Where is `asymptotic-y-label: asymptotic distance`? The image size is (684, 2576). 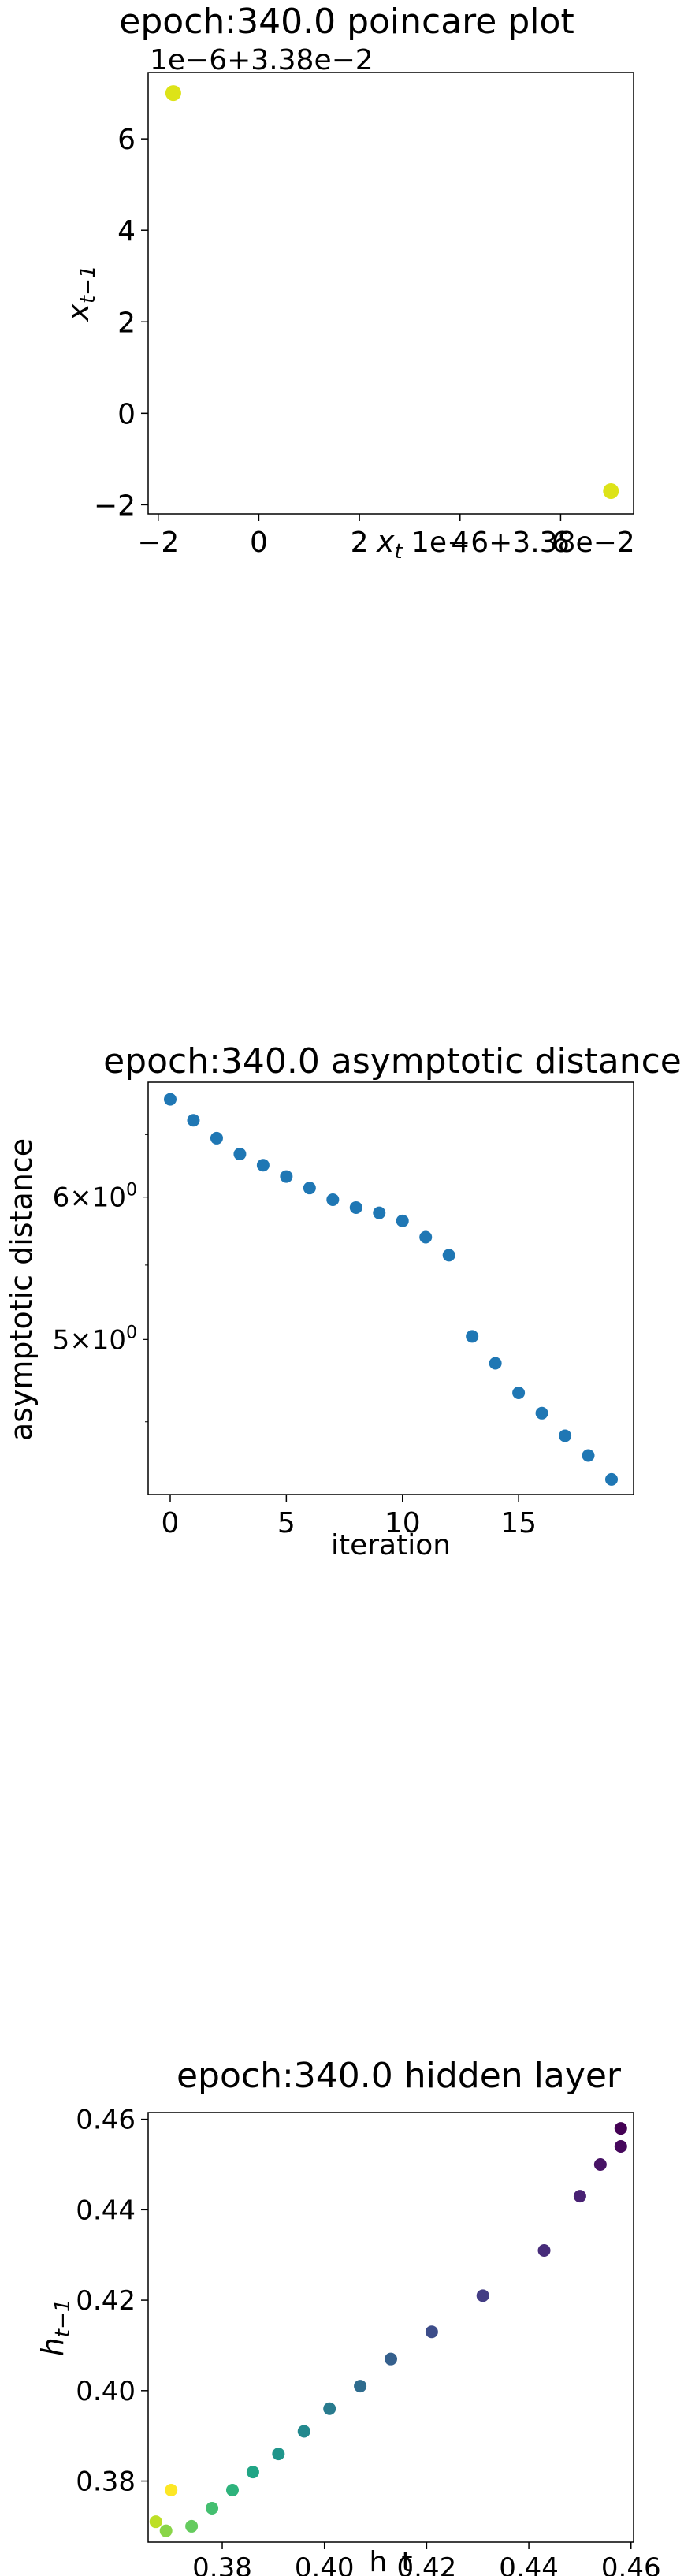
asymptotic-y-label: asymptotic distance is located at coordinates (21, 1289).